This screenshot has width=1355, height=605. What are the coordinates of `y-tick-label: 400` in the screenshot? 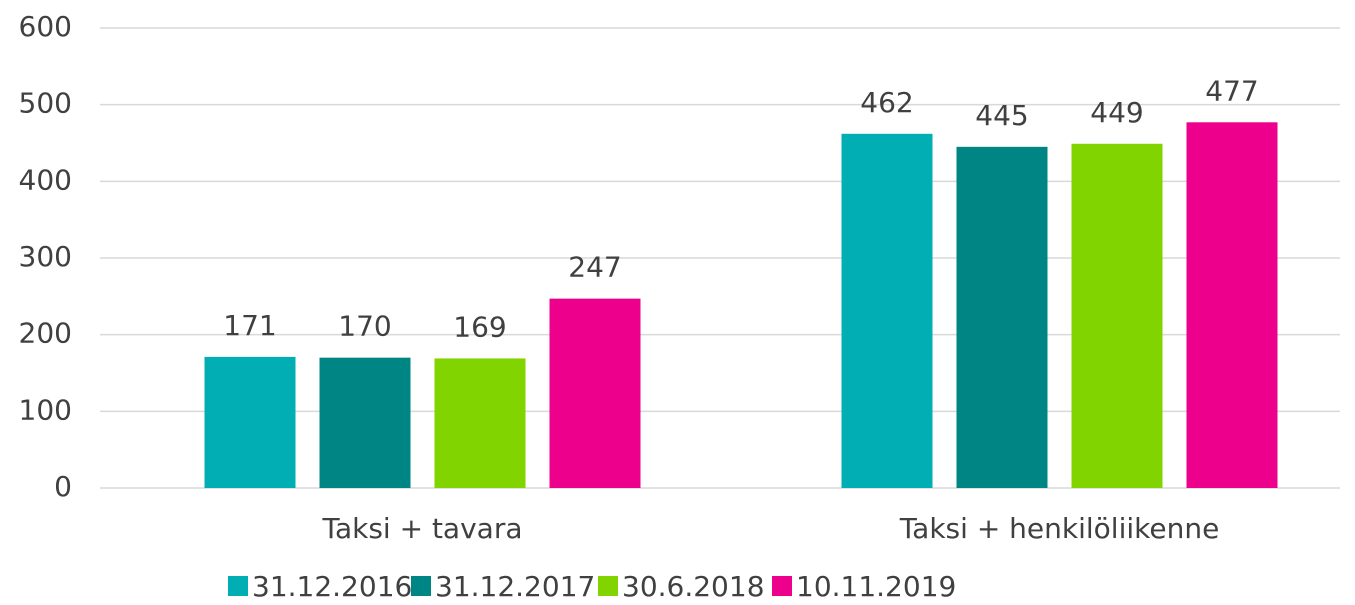 It's located at (45, 179).